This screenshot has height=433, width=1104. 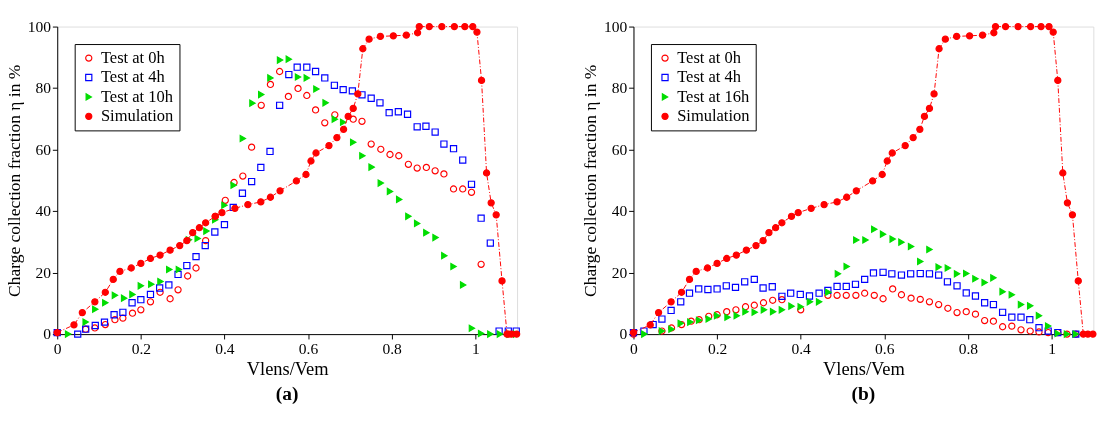 What do you see at coordinates (713, 96) in the screenshot?
I see `legend-label: Test at 16h` at bounding box center [713, 96].